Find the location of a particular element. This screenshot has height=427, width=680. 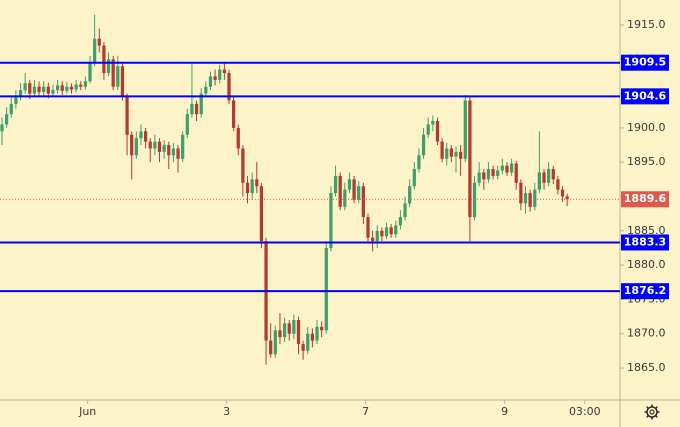

level-label: 1883.3 is located at coordinates (645, 241).